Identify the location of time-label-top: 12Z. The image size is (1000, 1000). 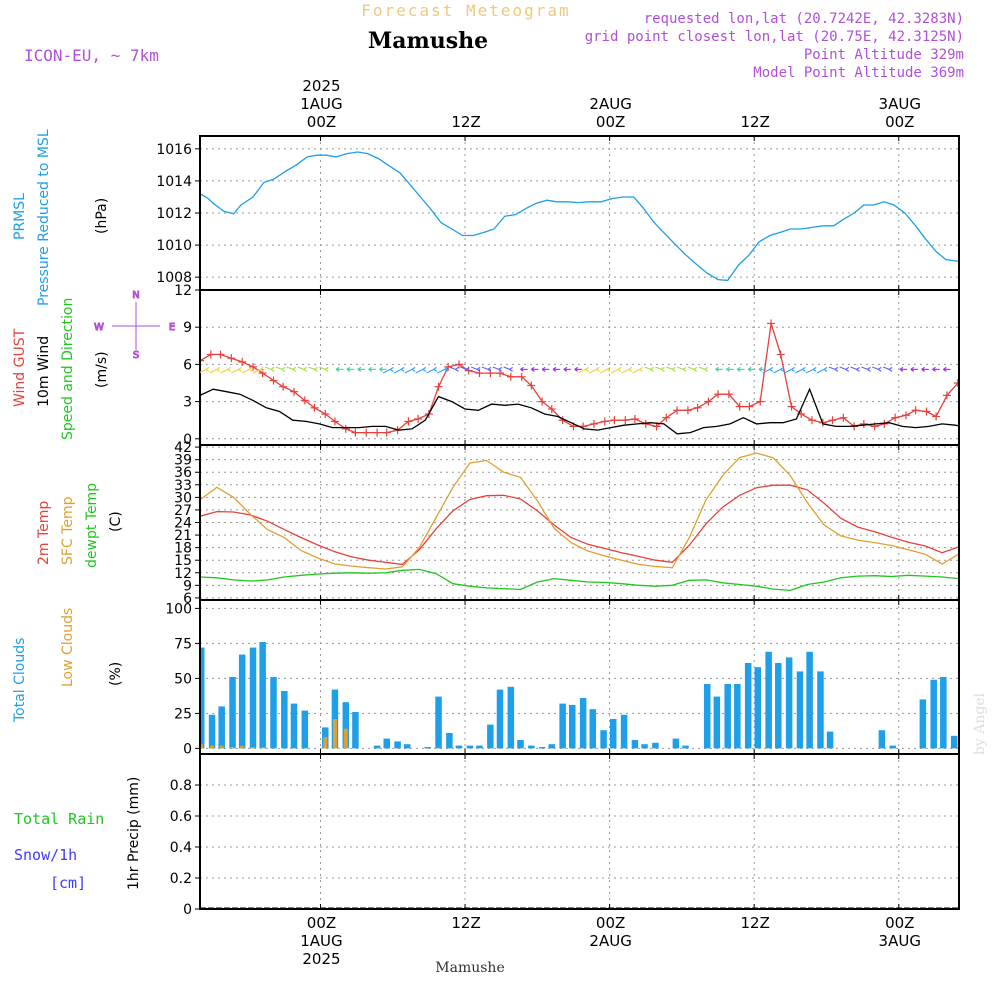
(465, 122).